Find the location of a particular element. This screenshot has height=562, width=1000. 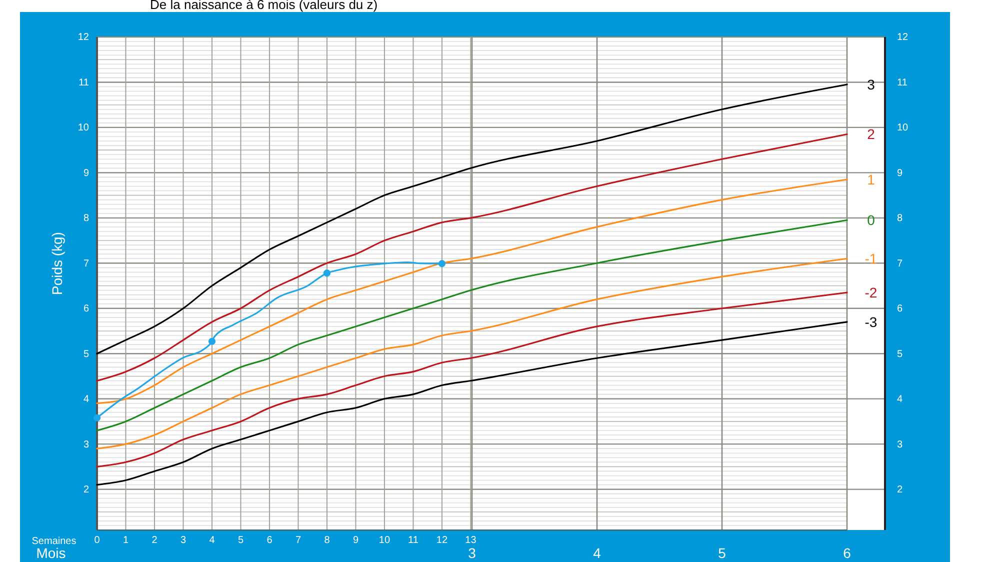

y-tick-label: 11 is located at coordinates (84, 82).